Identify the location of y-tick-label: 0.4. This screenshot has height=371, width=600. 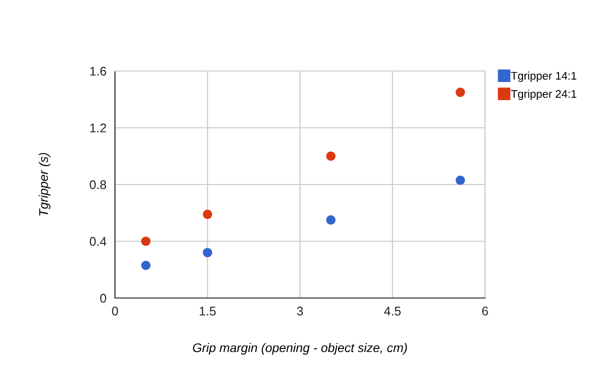
(98, 241).